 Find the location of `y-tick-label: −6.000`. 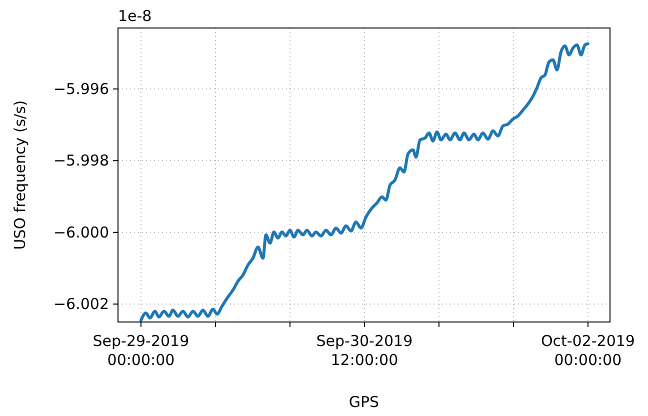

y-tick-label: −6.000 is located at coordinates (81, 232).